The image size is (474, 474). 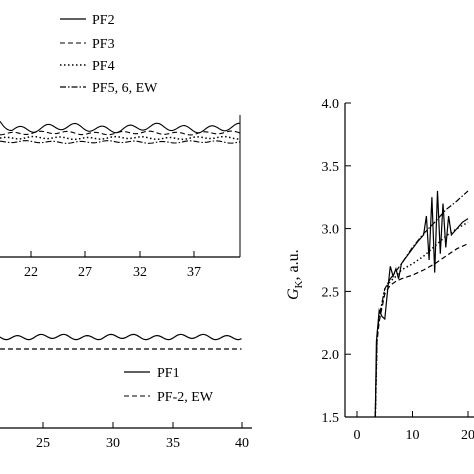 I want to click on right-y-ticks: 1.5 2.0 2.5 3.0 3.5 4.0, so click(x=336, y=261).